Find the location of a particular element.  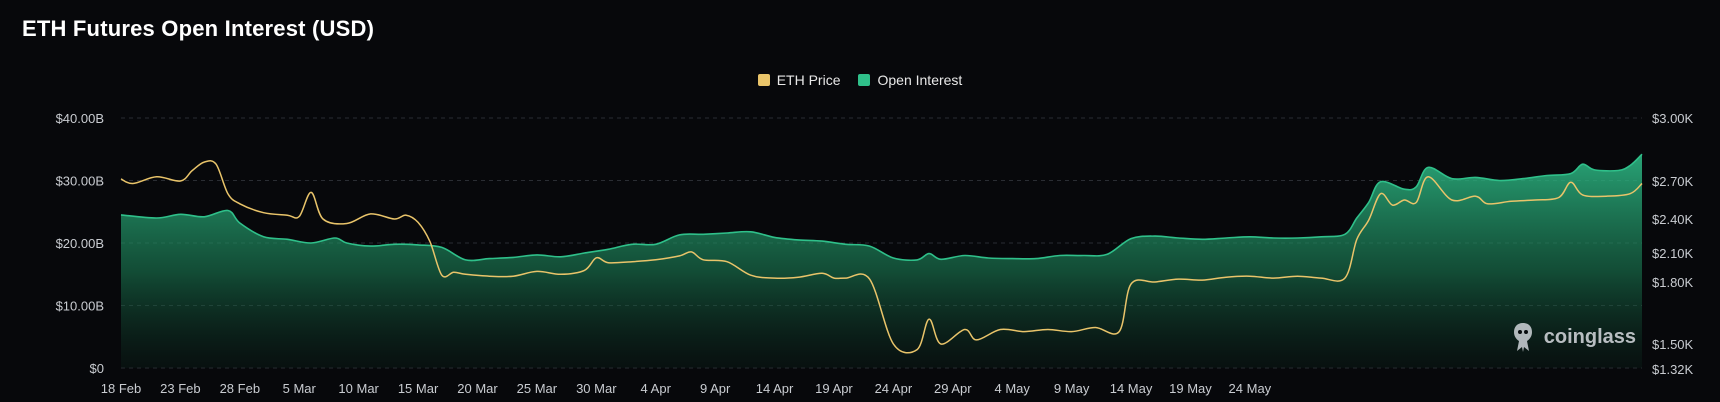

x-axis-tick-label: 30 Mar is located at coordinates (596, 388).